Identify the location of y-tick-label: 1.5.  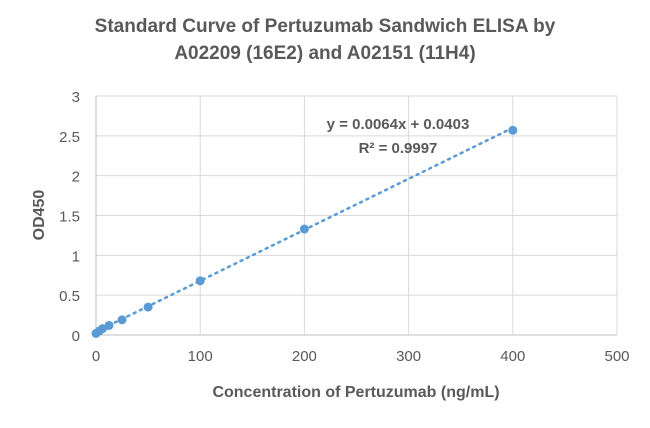
(69, 217).